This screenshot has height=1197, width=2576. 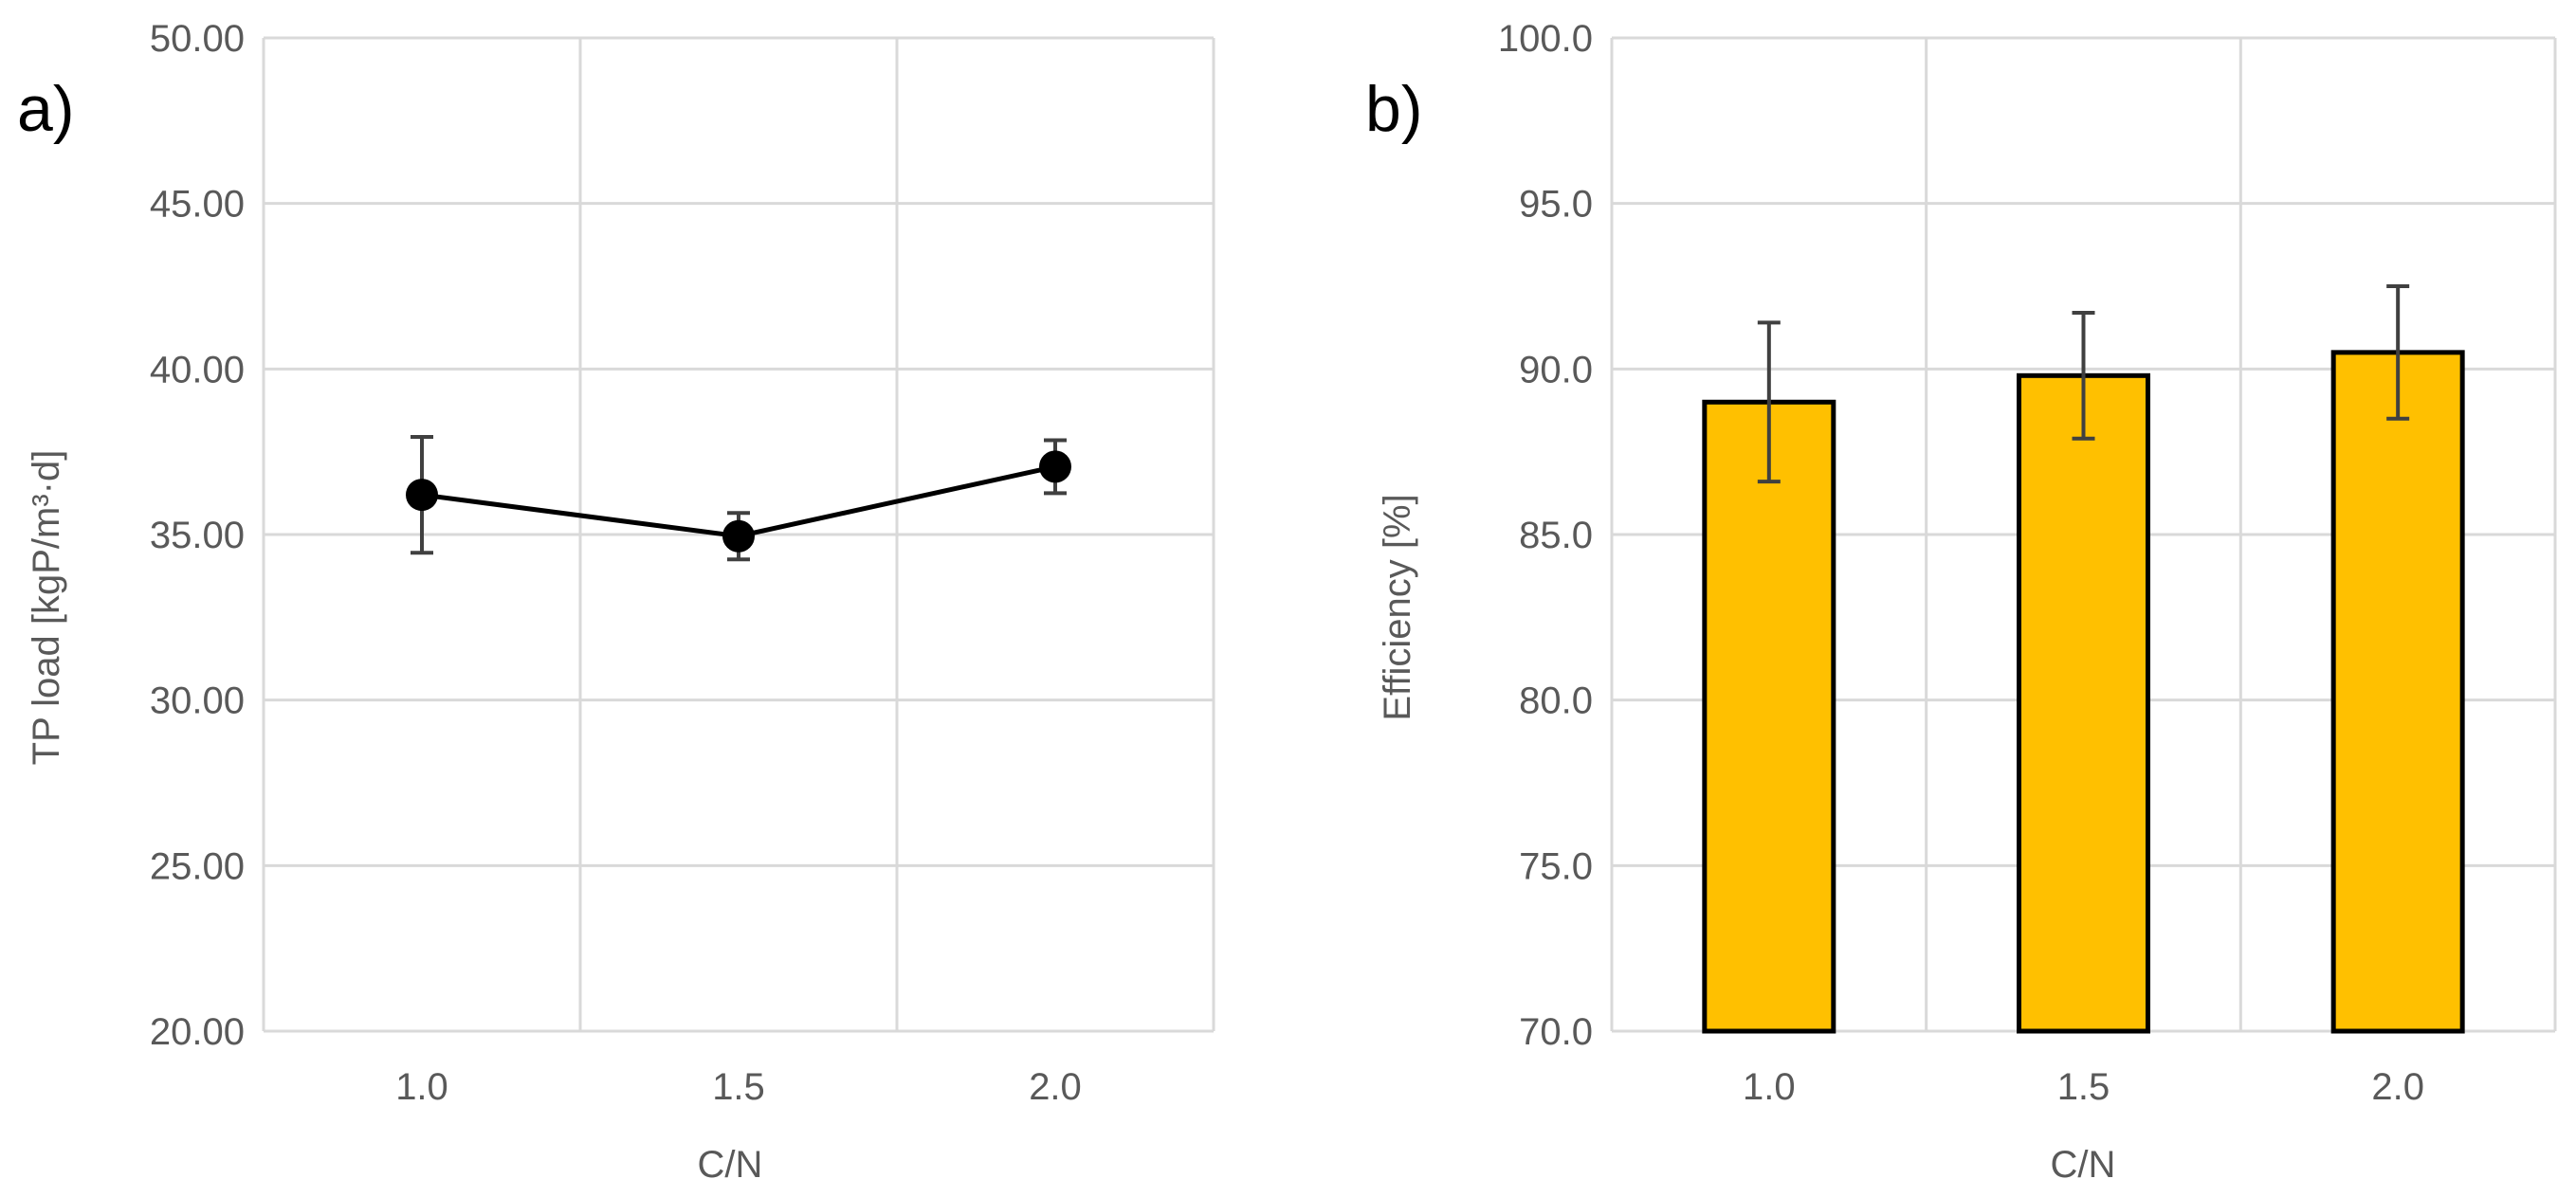 What do you see at coordinates (1545, 39) in the screenshot?
I see `y-tick-label: 100.0` at bounding box center [1545, 39].